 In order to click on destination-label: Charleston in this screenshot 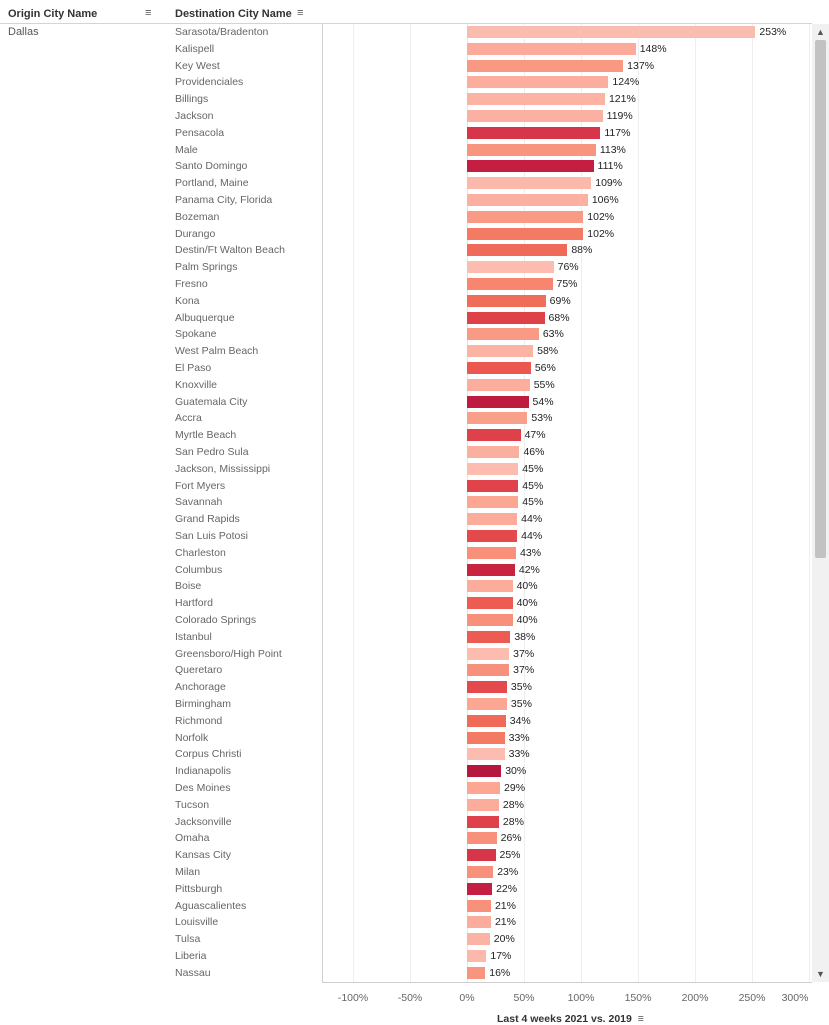, I will do `click(200, 552)`.